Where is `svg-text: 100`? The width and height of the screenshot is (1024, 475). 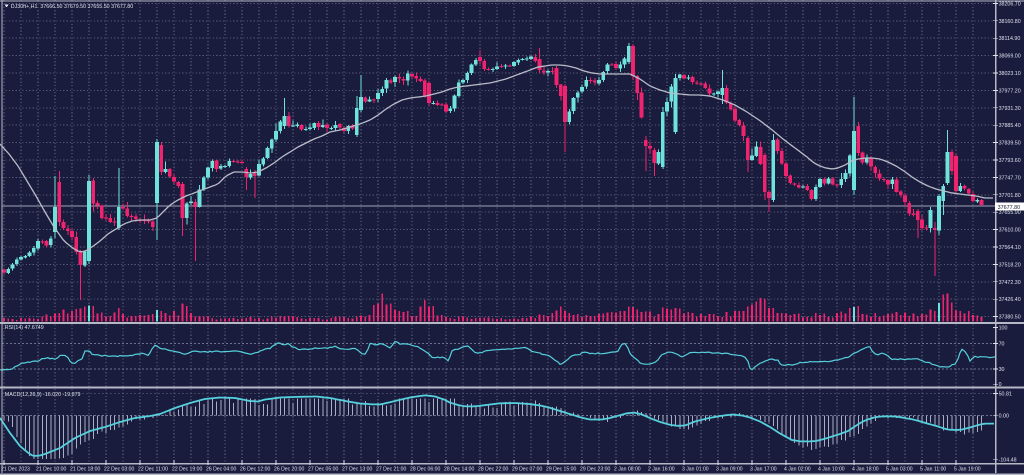
svg-text: 100 is located at coordinates (1003, 329).